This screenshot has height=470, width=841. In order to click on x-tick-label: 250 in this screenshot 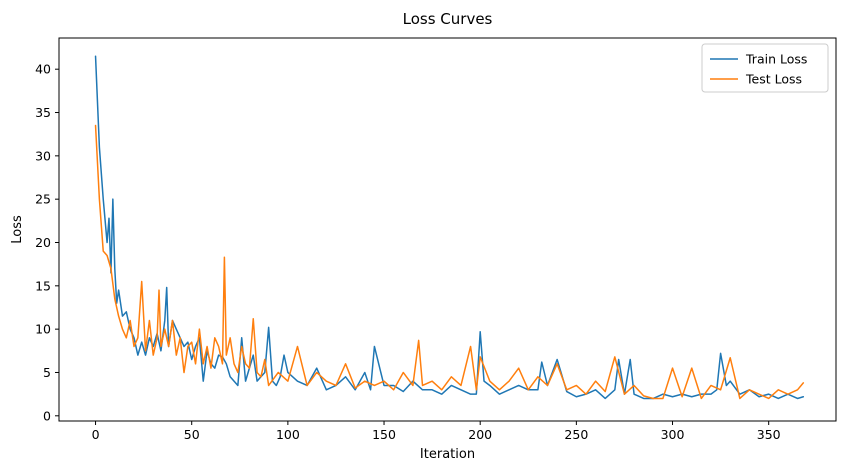, I will do `click(576, 434)`.